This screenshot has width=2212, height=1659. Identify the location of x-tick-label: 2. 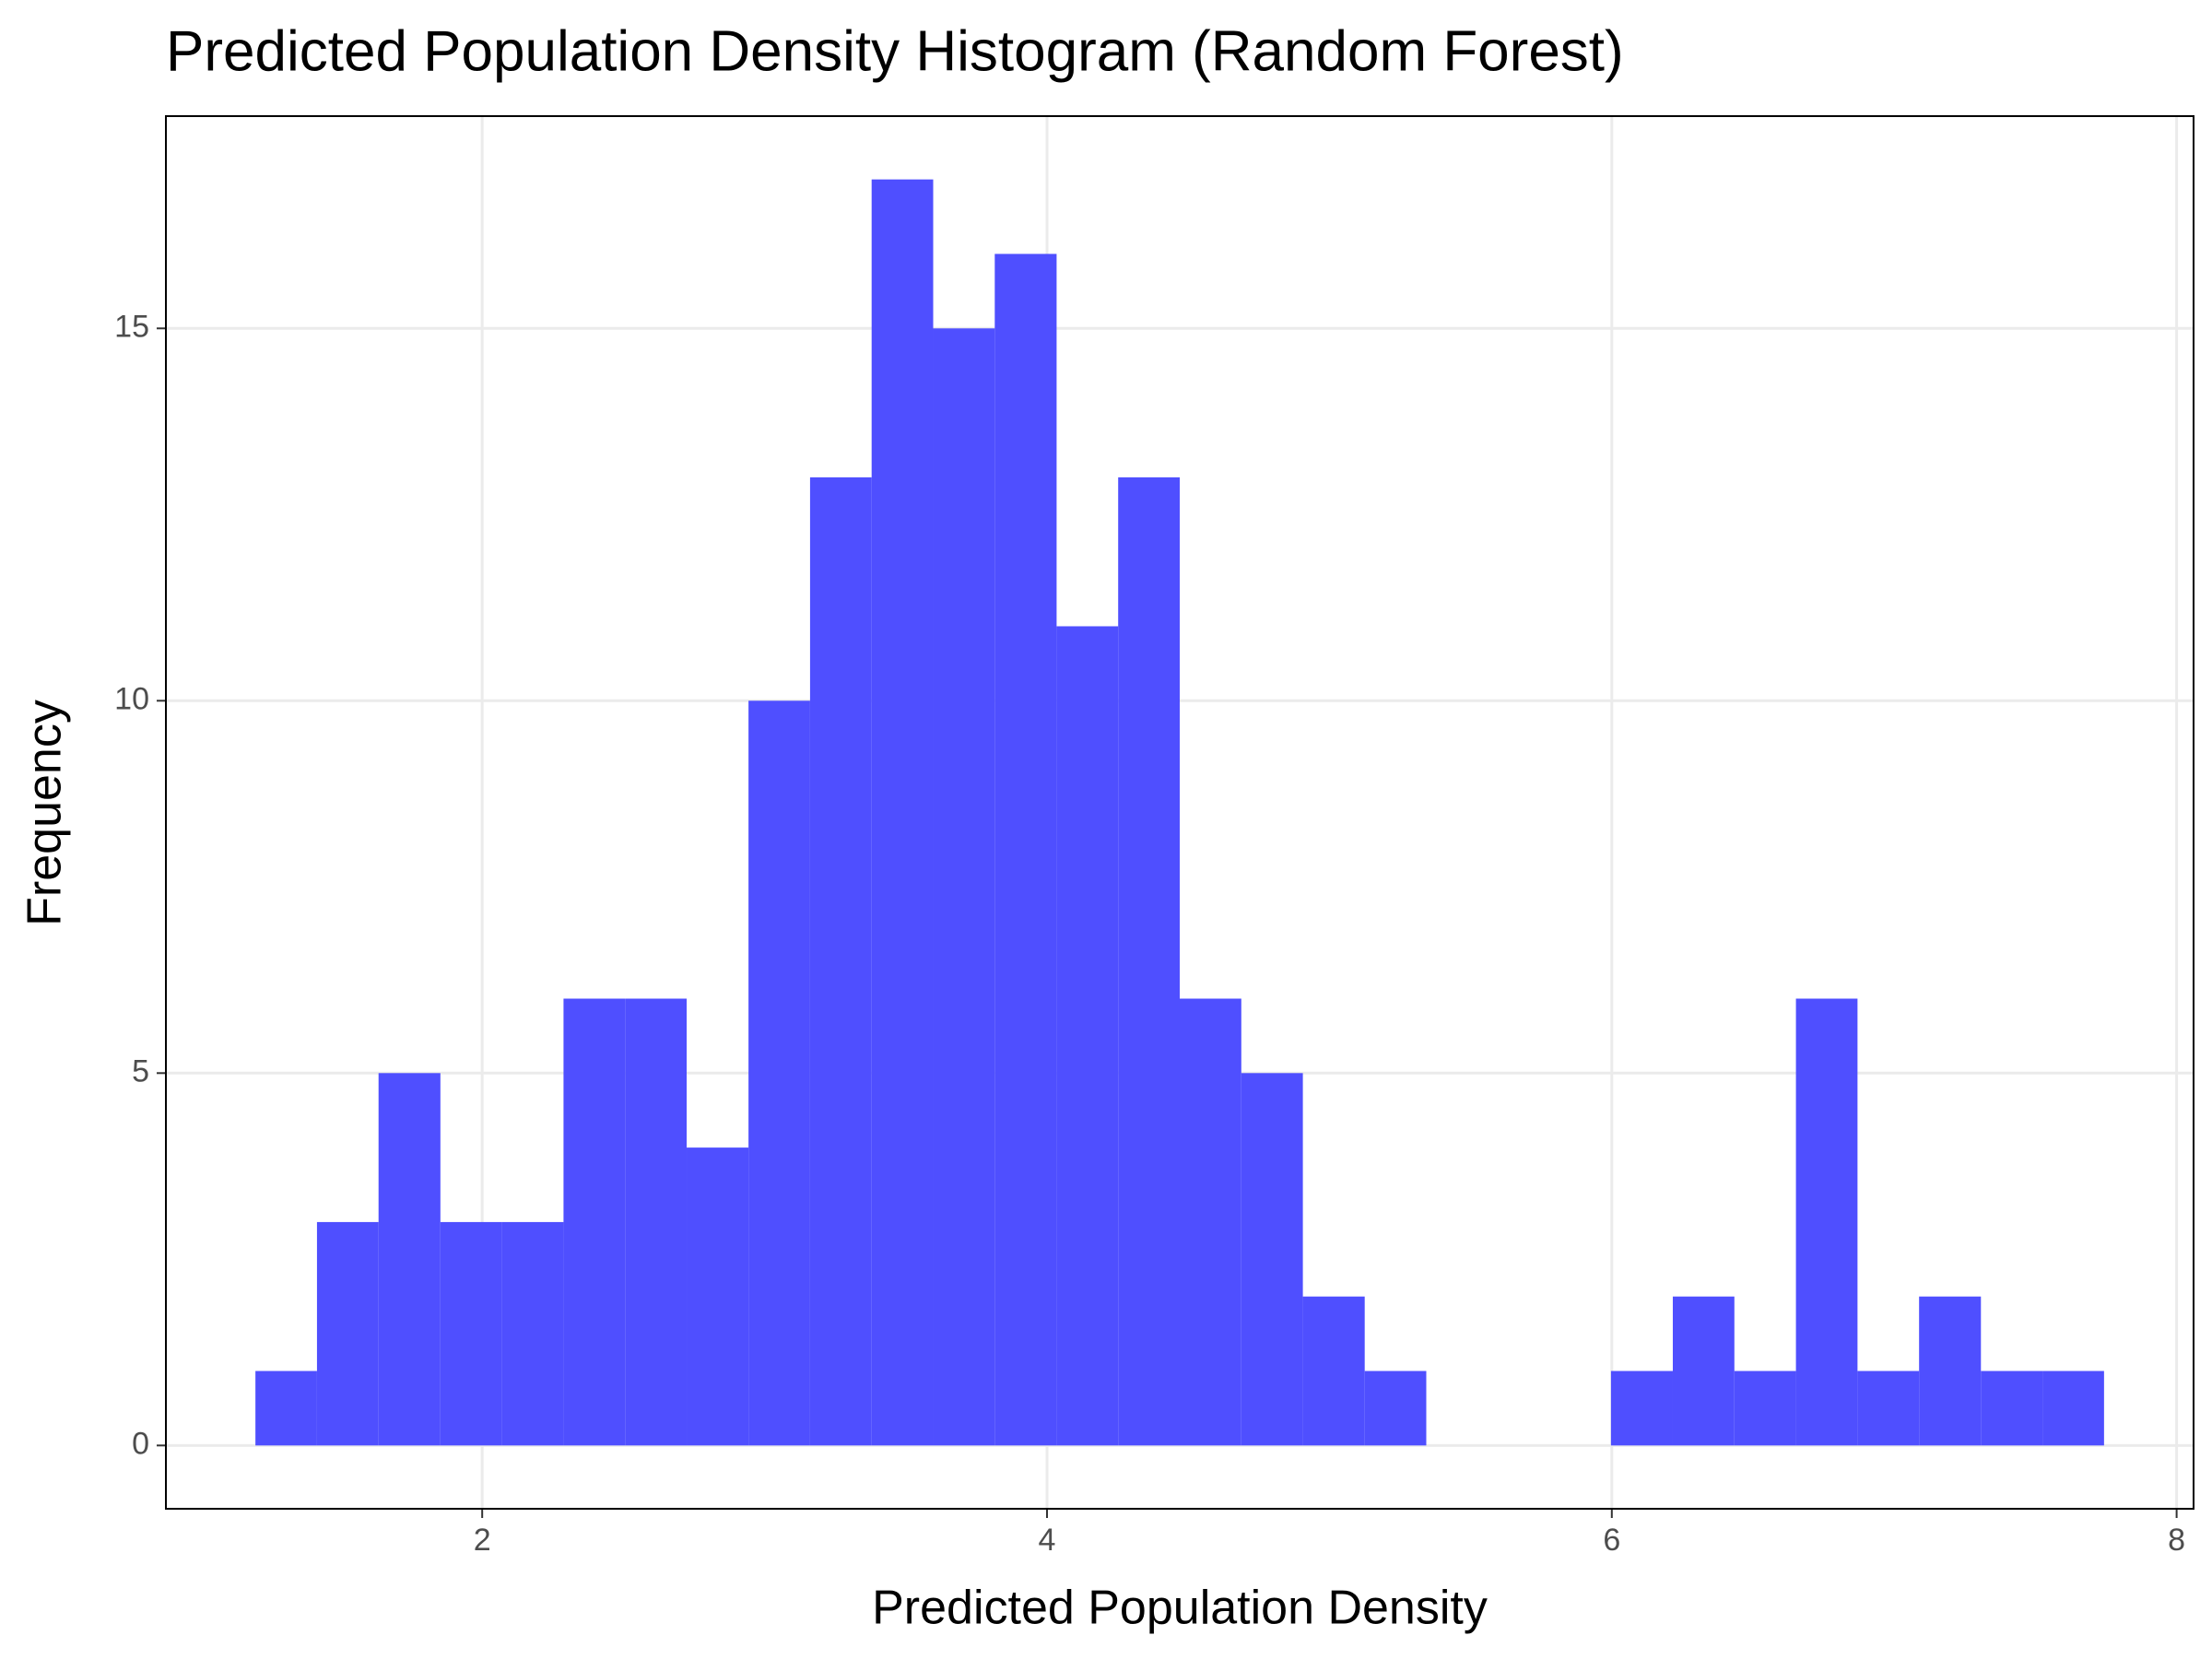
(482, 1540).